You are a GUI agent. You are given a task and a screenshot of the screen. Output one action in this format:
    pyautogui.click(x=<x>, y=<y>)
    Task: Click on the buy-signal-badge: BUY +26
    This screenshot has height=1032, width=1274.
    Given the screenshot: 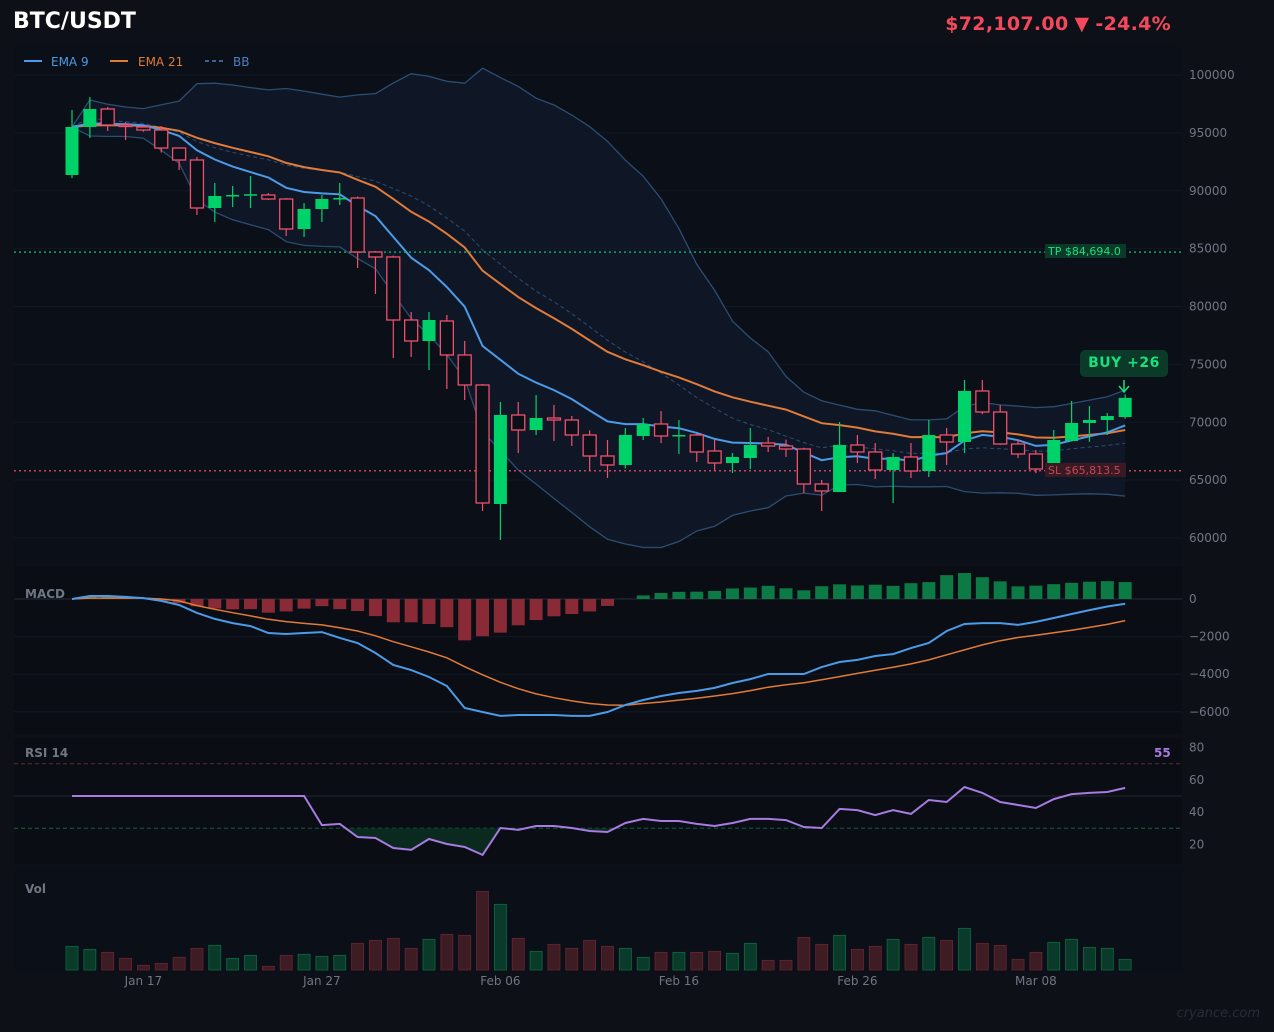 What is the action you would take?
    pyautogui.click(x=1124, y=363)
    